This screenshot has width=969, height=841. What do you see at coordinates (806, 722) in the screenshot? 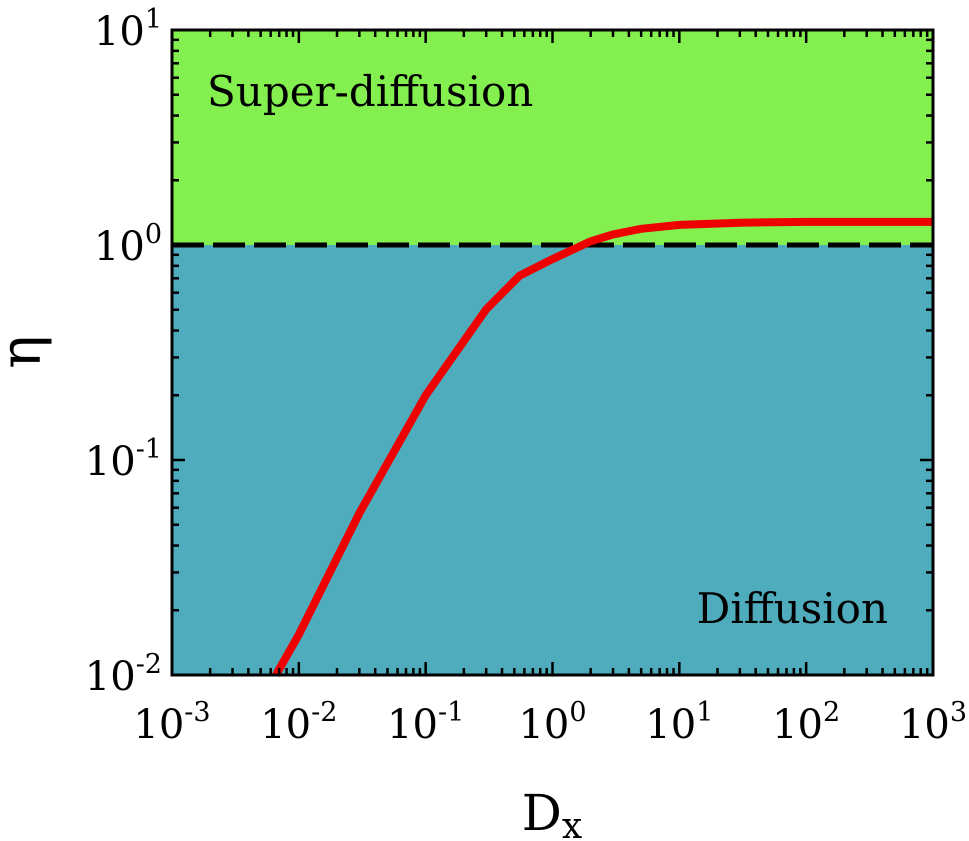
I see `x-tick-label: 10²` at bounding box center [806, 722].